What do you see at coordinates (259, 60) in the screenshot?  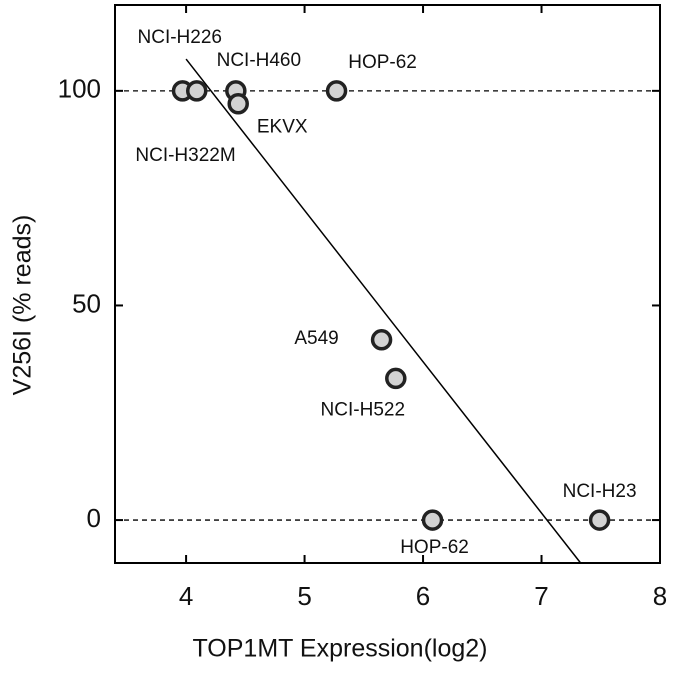 I see `point-label: NCI-H460` at bounding box center [259, 60].